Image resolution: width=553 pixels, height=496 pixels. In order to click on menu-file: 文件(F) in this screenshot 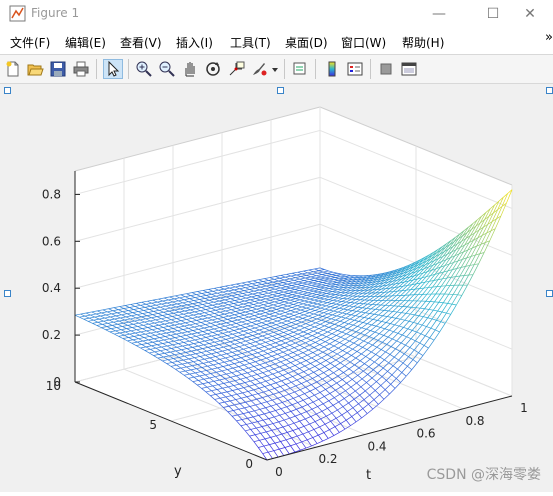, I will do `click(30, 42)`.